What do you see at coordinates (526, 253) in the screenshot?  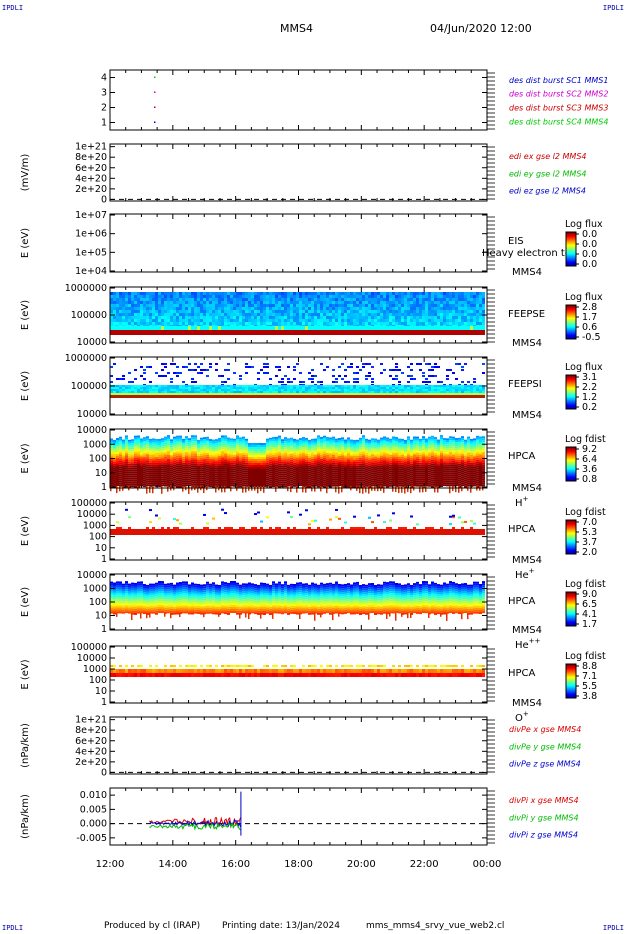 I see `eis-overlay-text: Heavy electron to` at bounding box center [526, 253].